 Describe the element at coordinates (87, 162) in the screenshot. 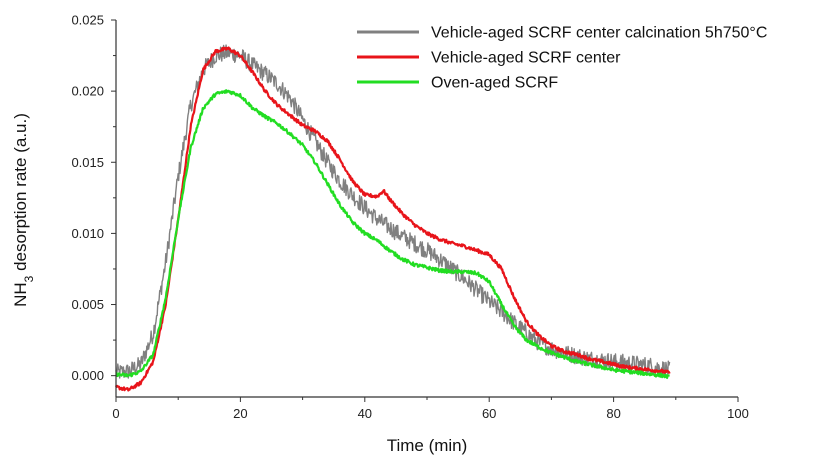

I see `y-tick-label: 0.015` at that location.